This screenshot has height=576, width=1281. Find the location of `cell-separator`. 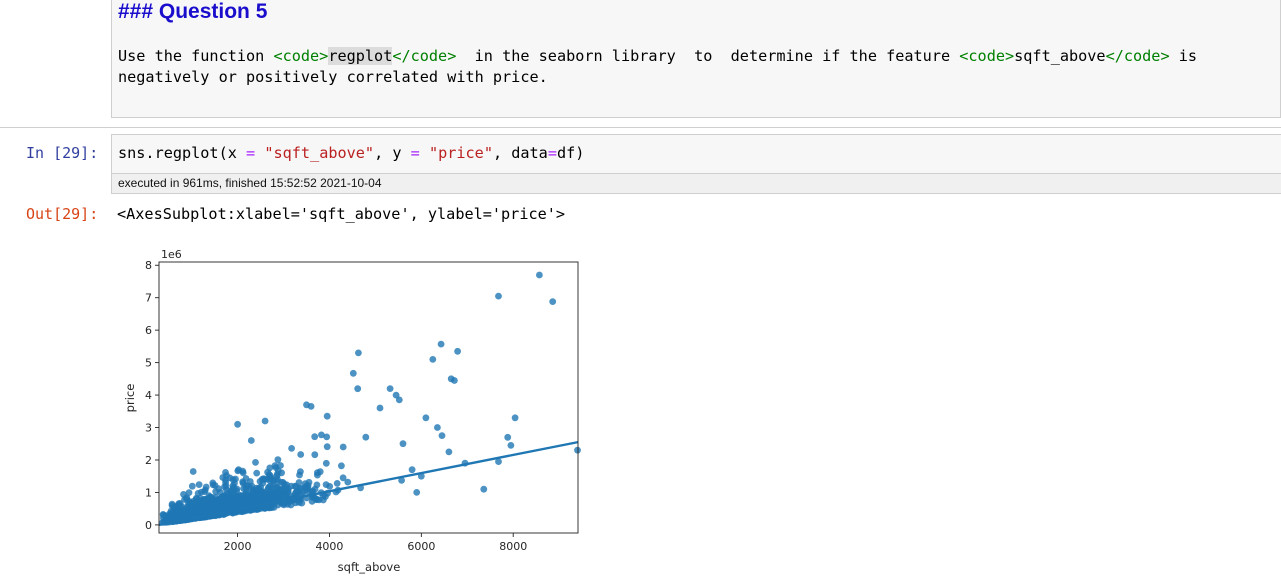

cell-separator is located at coordinates (640, 127).